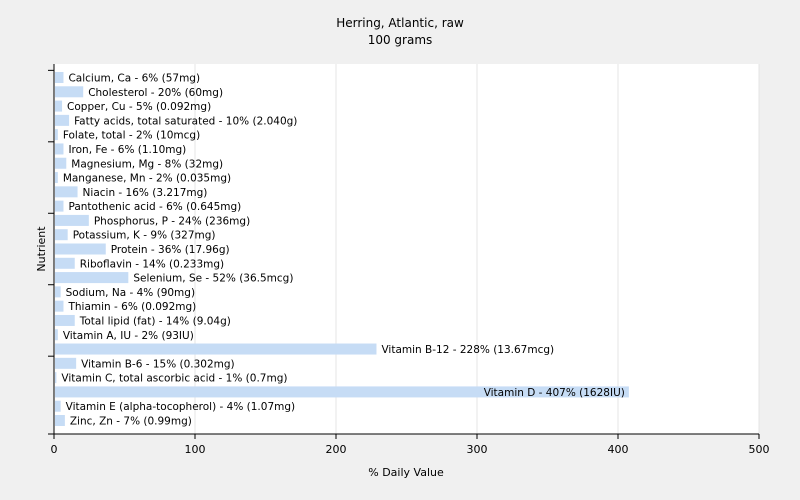 The width and height of the screenshot is (800, 500). Describe the element at coordinates (131, 307) in the screenshot. I see `bar-label: Thiamin - 6% (0.092mg)` at that location.